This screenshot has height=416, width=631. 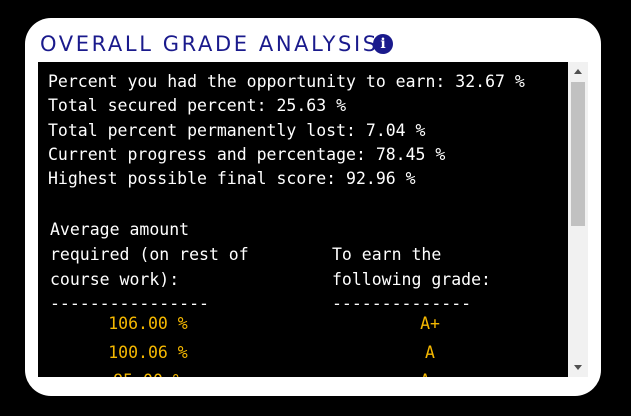 What do you see at coordinates (148, 374) in the screenshot?
I see `required-percent: 95.00 %` at bounding box center [148, 374].